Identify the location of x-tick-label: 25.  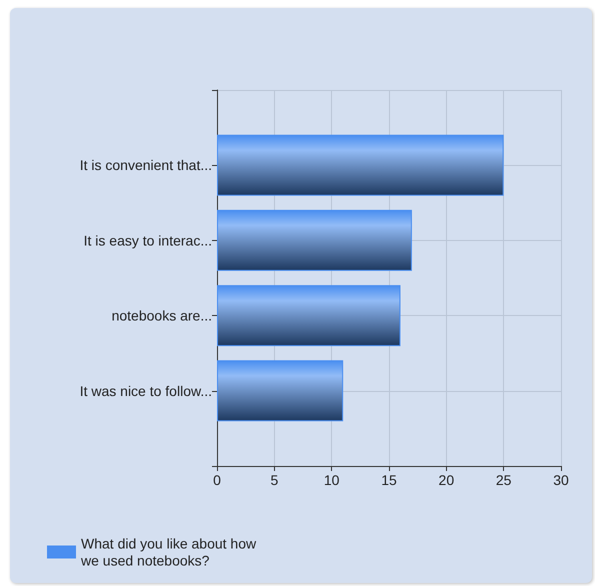
(504, 480).